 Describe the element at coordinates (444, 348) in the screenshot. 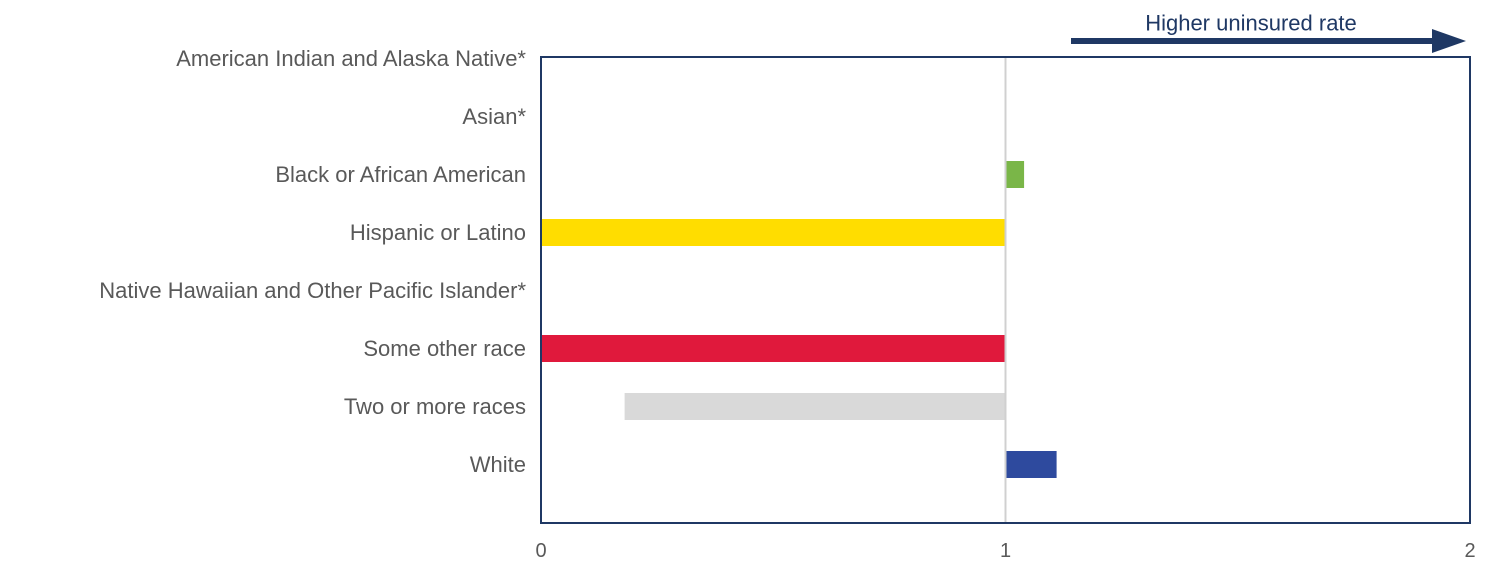

I see `category-label: Some other race` at that location.